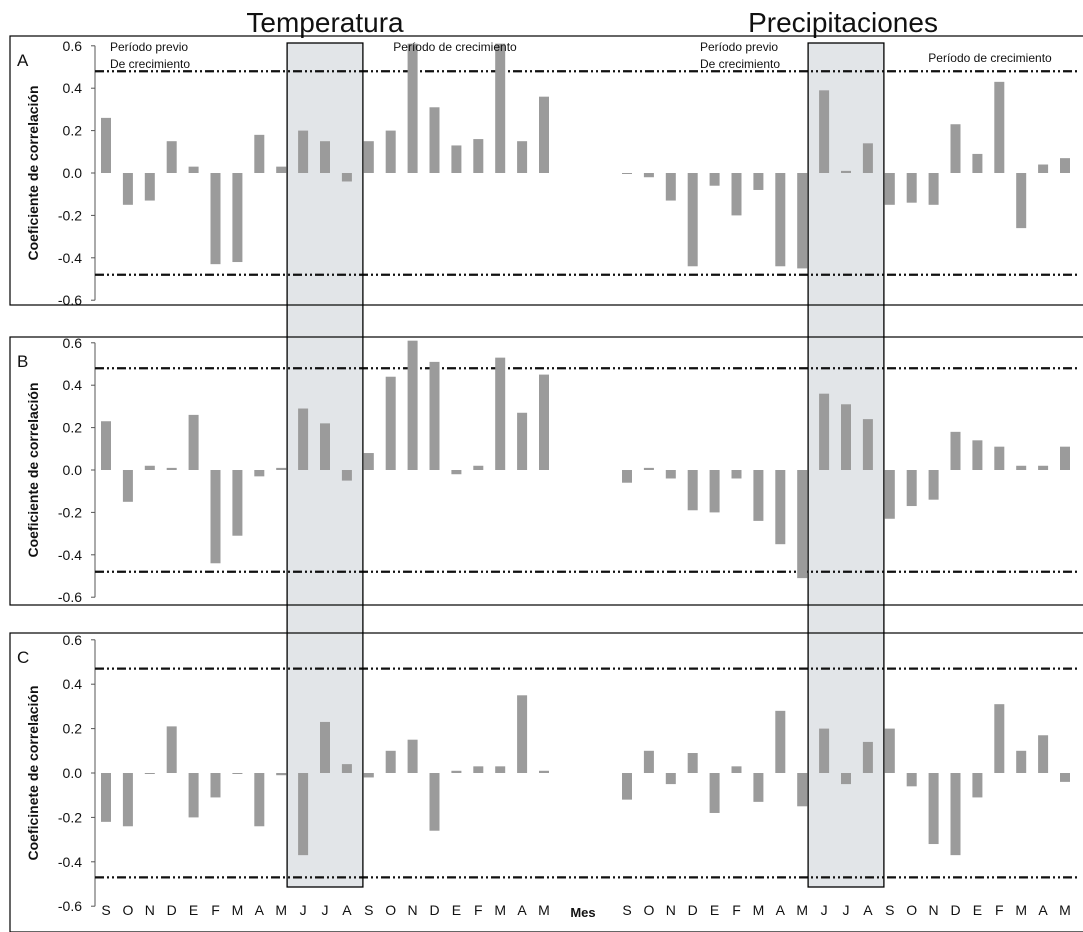  I want to click on x-label-precipitation-12: S, so click(889, 910).